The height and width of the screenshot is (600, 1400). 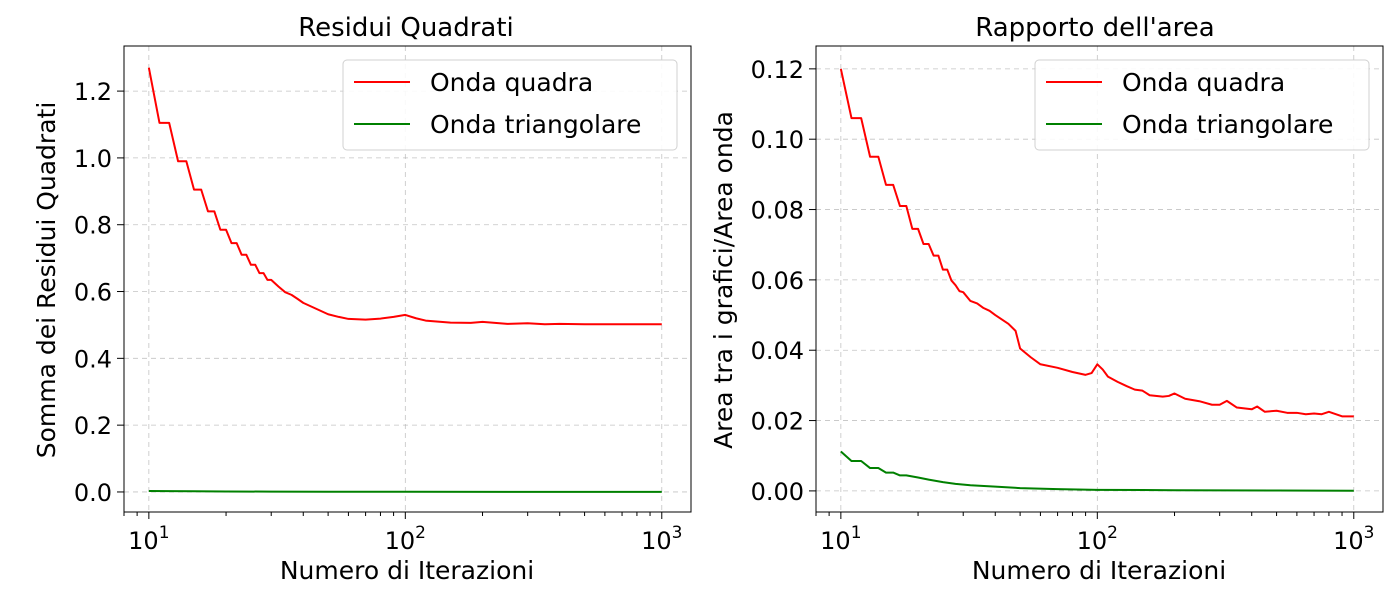 What do you see at coordinates (46, 280) in the screenshot?
I see `y-axis-label: Somma dei Residui Quadrati` at bounding box center [46, 280].